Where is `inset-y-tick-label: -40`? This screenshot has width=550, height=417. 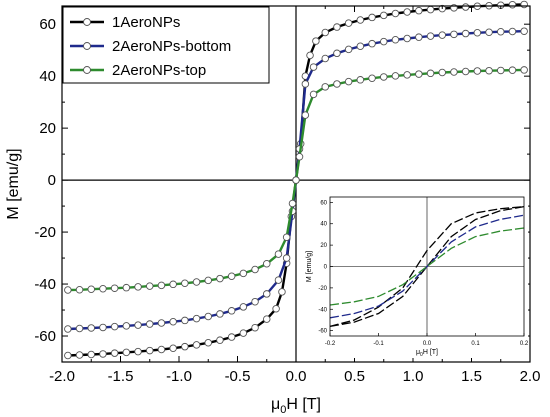 inset-y-tick-label: -40 is located at coordinates (322, 310).